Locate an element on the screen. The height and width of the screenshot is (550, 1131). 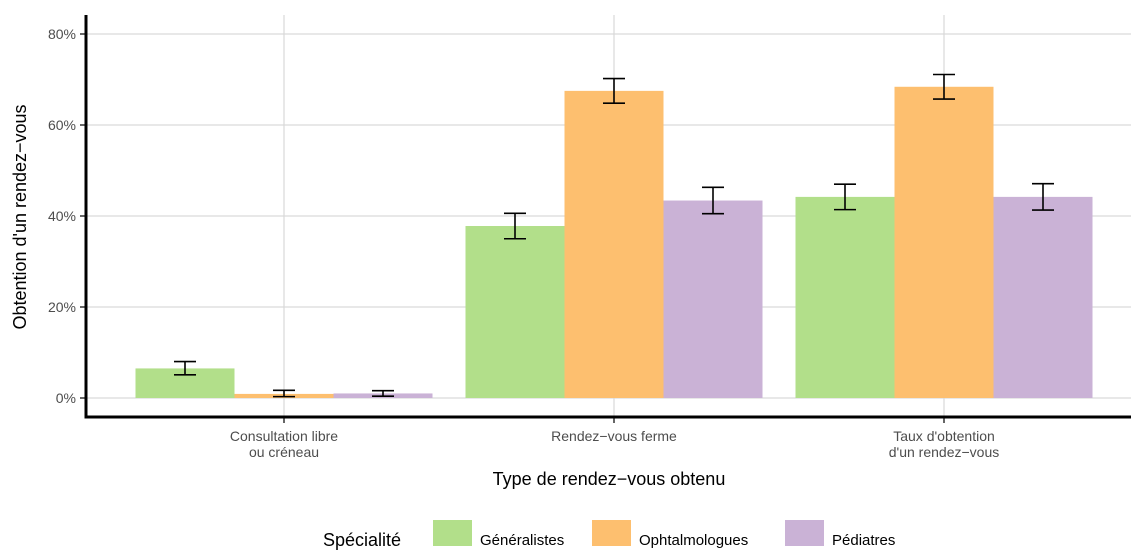
legend-title: Spécialité is located at coordinates (362, 540).